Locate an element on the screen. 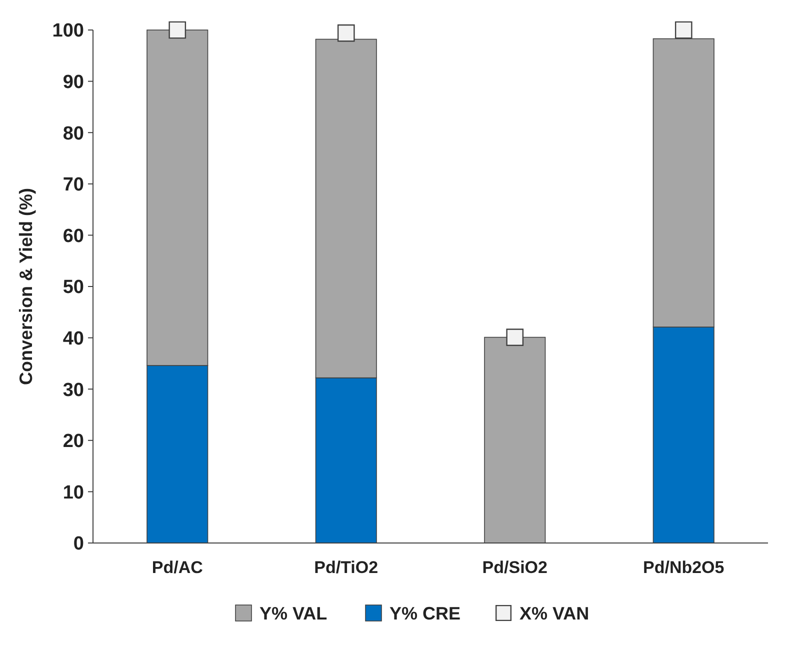 The image size is (794, 658). legend-label: Y% VAL is located at coordinates (294, 613).